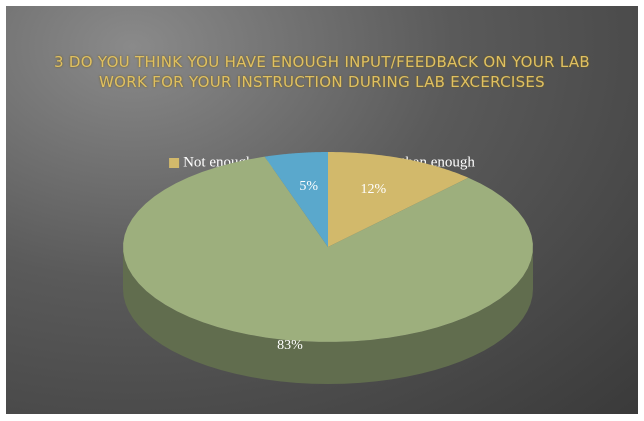 The height and width of the screenshot is (421, 644). I want to click on data-label: 83%, so click(290, 345).